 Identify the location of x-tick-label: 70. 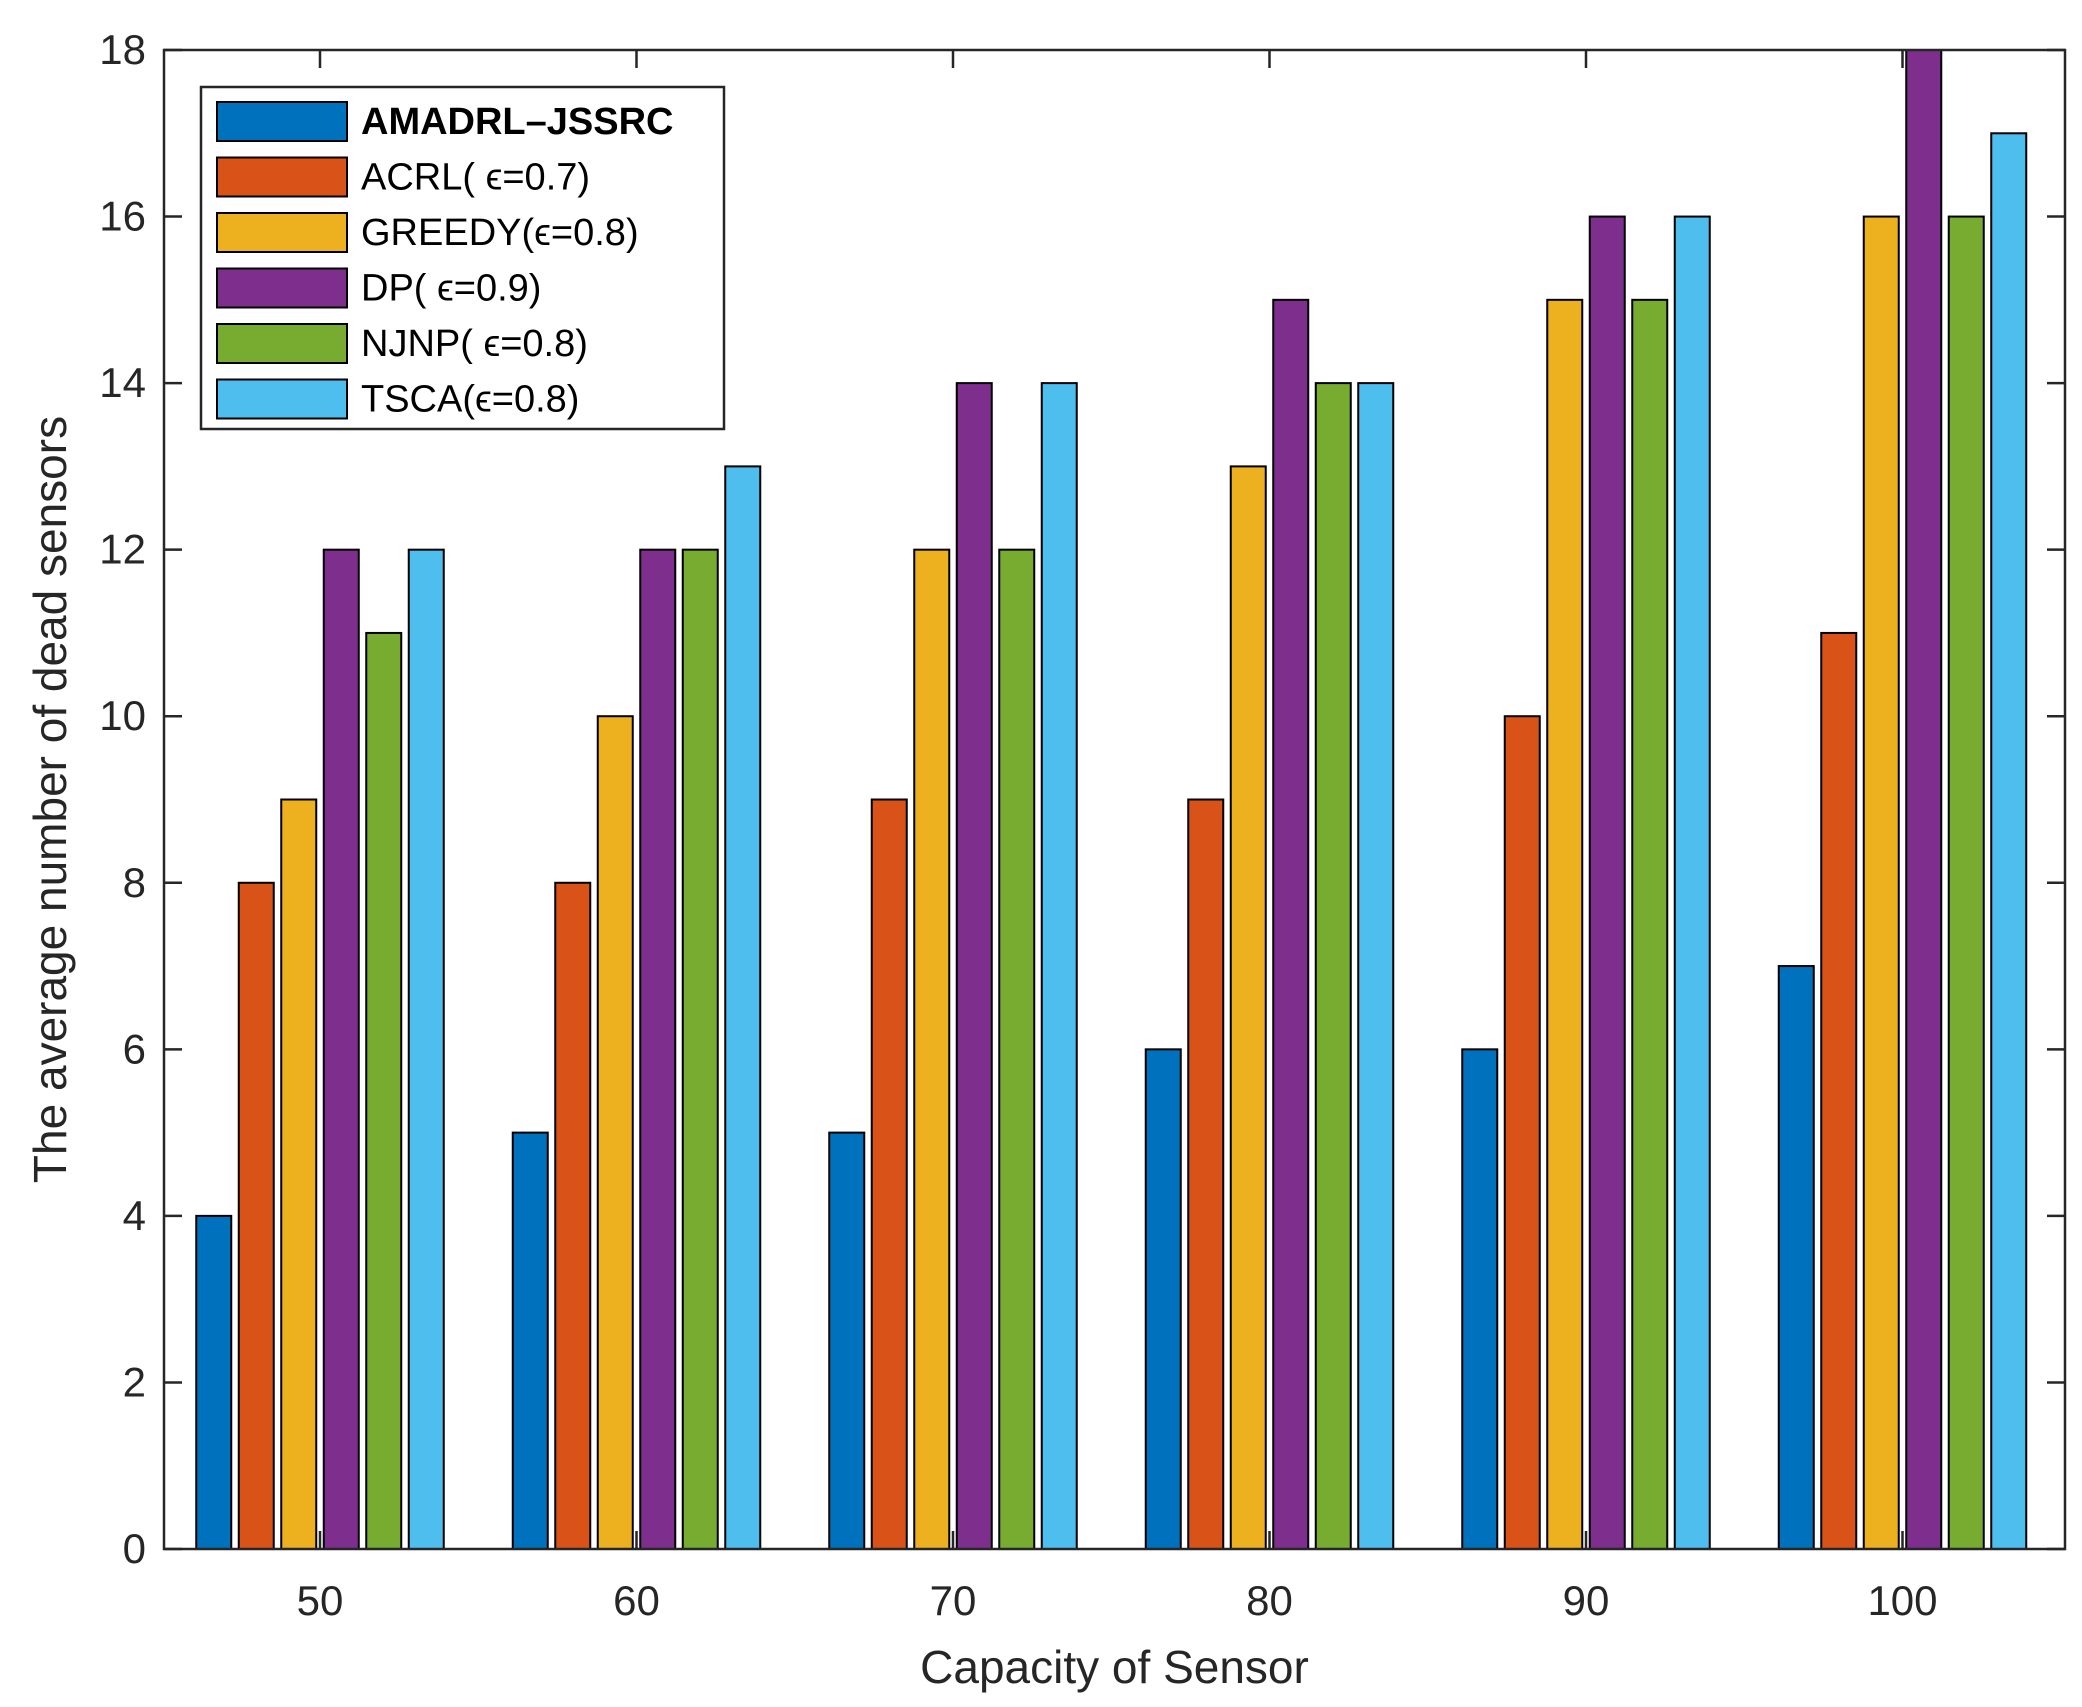
(953, 1600).